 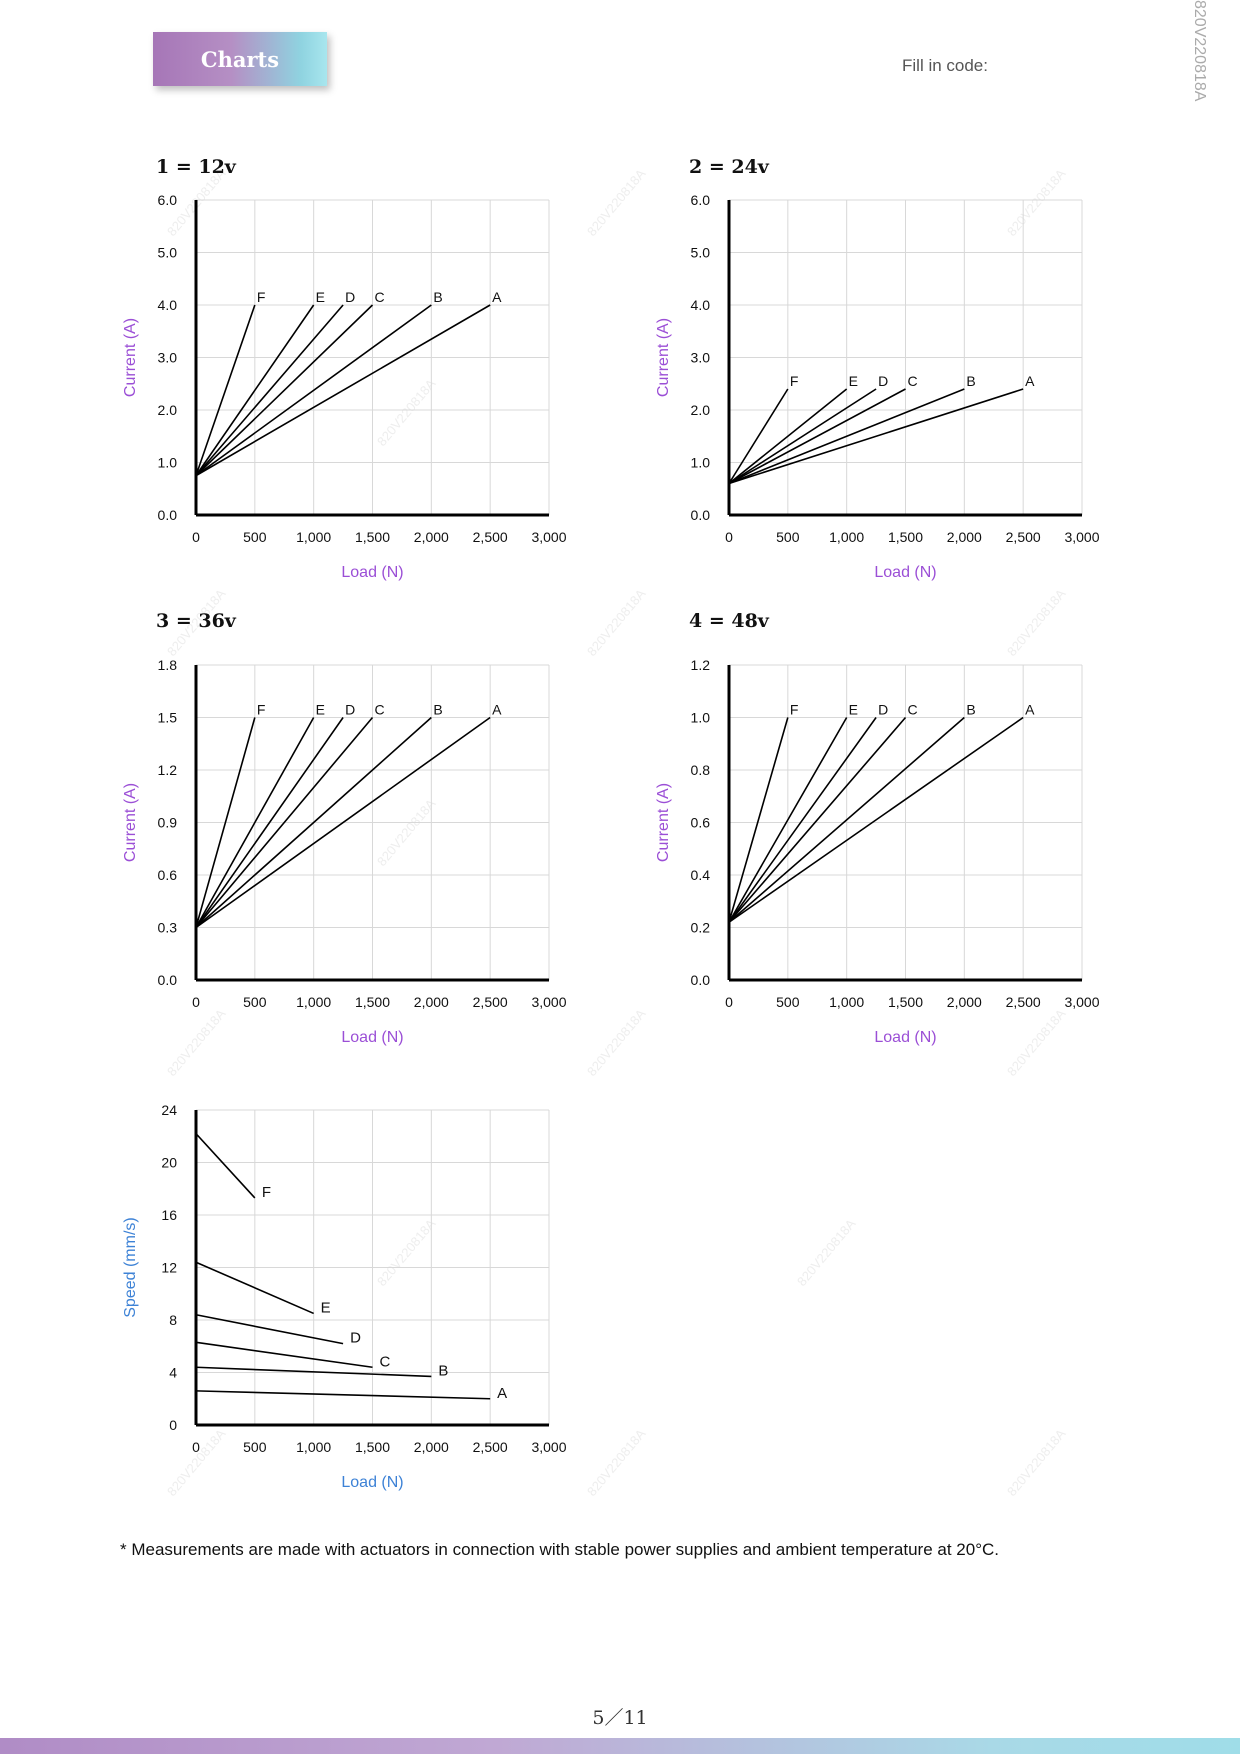 What do you see at coordinates (802, 820) in the screenshot?
I see `series-line-d` at bounding box center [802, 820].